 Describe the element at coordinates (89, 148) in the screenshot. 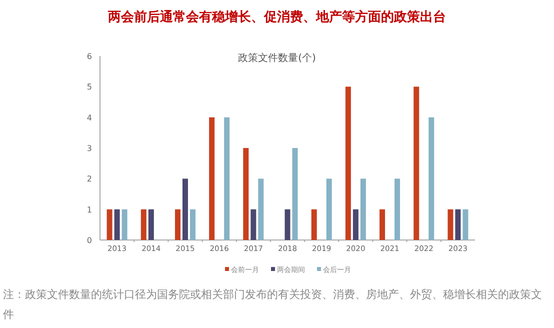

I see `y-tick-label: 3` at that location.